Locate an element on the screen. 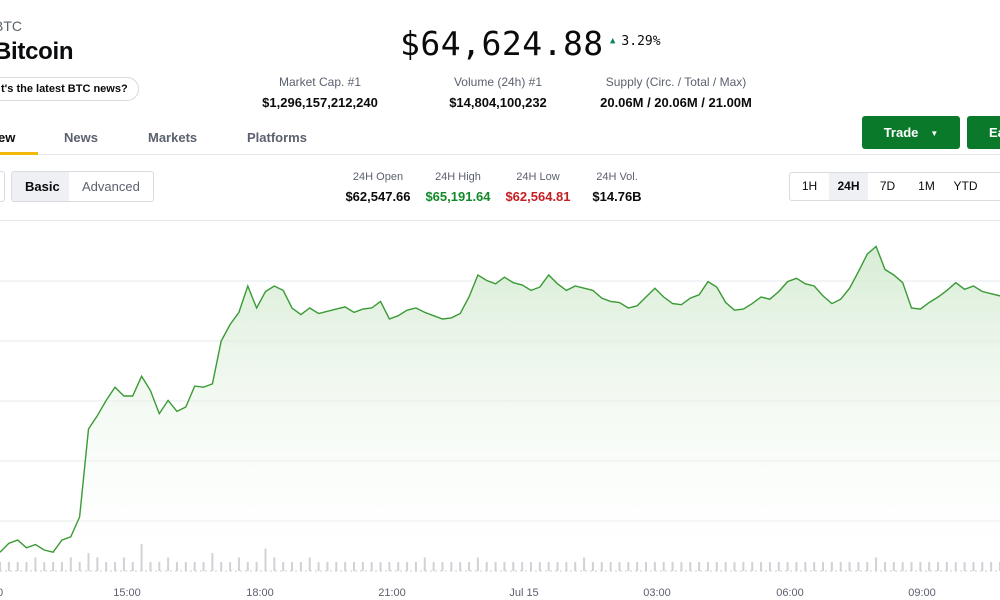 The width and height of the screenshot is (1000, 600). ohlc-label: 24H High is located at coordinates (458, 177).